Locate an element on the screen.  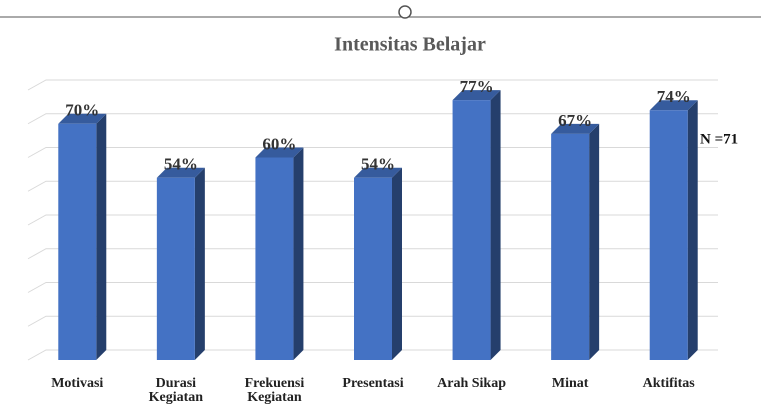
x-tick-label: Aktifitas is located at coordinates (668, 383).